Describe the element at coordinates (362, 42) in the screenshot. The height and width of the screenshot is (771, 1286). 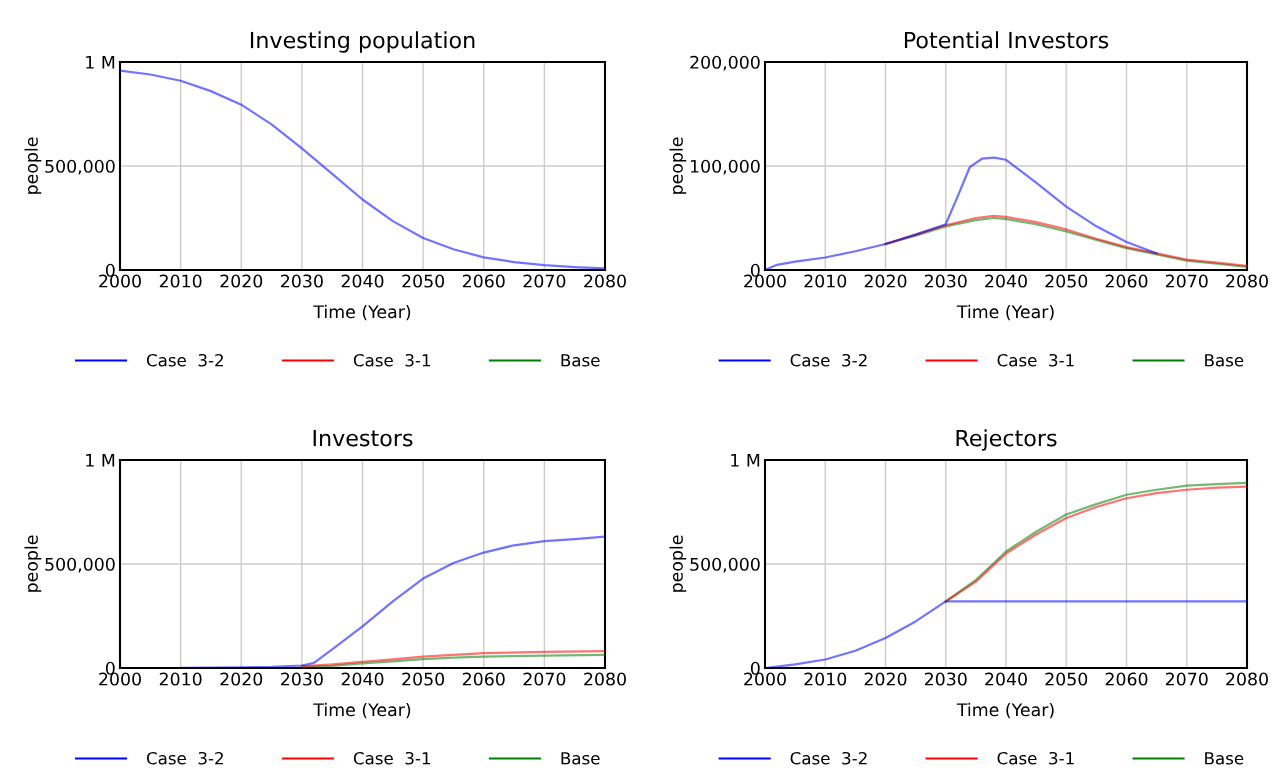
I see `chart-title: Investing population` at that location.